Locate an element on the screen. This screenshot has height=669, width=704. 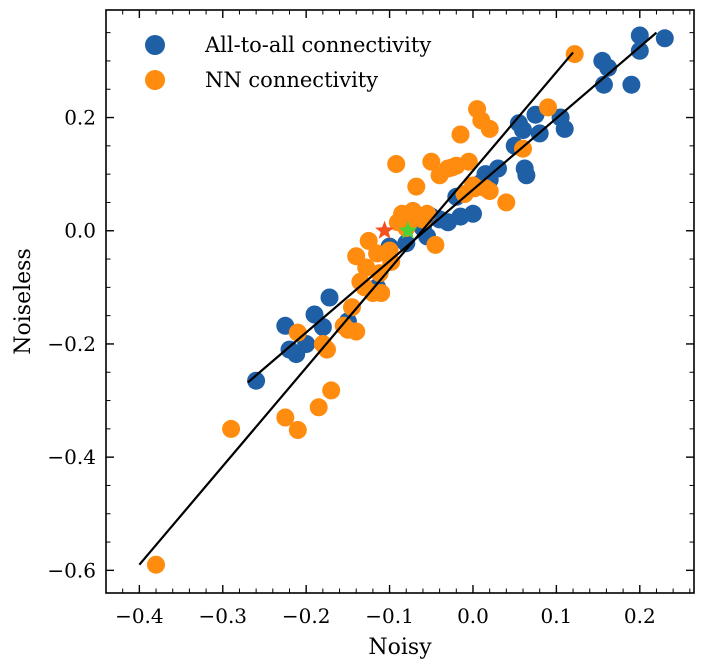
x-tick-label-3: −0.1 is located at coordinates (389, 616).